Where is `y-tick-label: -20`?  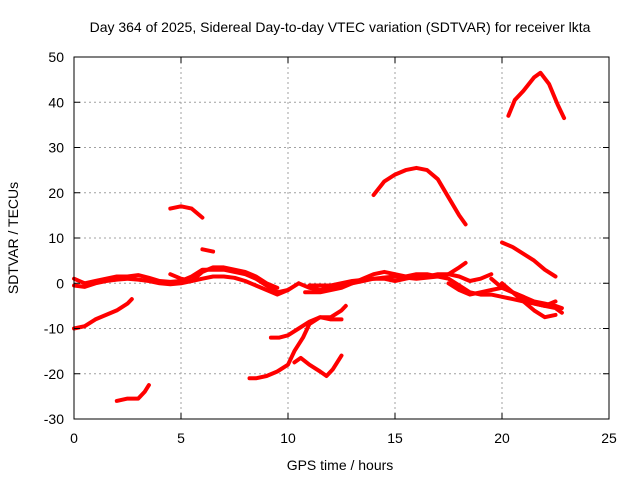 y-tick-label: -20 is located at coordinates (54, 374).